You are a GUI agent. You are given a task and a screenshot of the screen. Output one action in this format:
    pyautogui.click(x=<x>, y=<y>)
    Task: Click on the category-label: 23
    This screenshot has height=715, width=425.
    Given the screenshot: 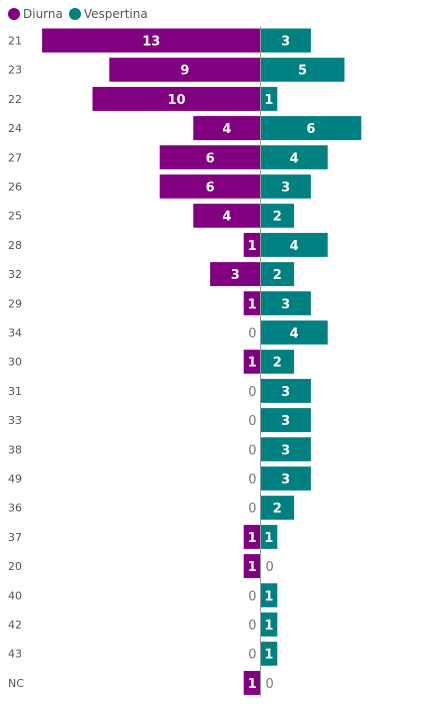 What is the action you would take?
    pyautogui.click(x=15, y=70)
    